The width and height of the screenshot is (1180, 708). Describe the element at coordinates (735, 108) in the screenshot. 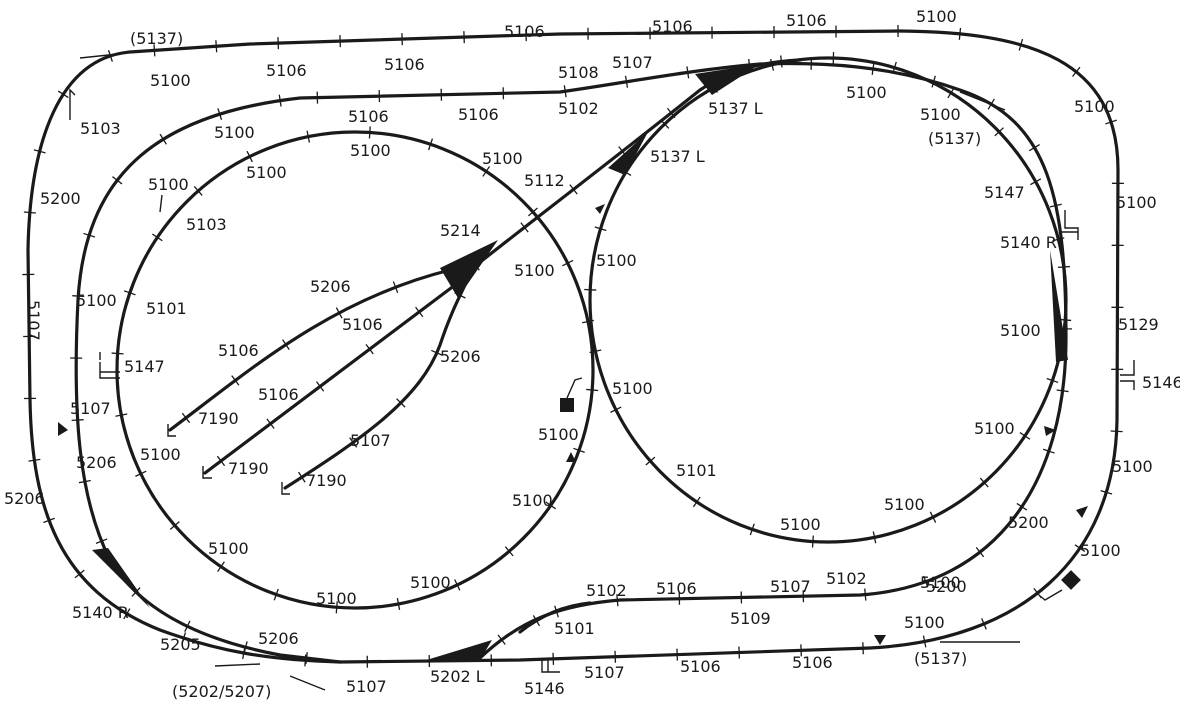

I see `track-piece-label: 5137 L` at that location.